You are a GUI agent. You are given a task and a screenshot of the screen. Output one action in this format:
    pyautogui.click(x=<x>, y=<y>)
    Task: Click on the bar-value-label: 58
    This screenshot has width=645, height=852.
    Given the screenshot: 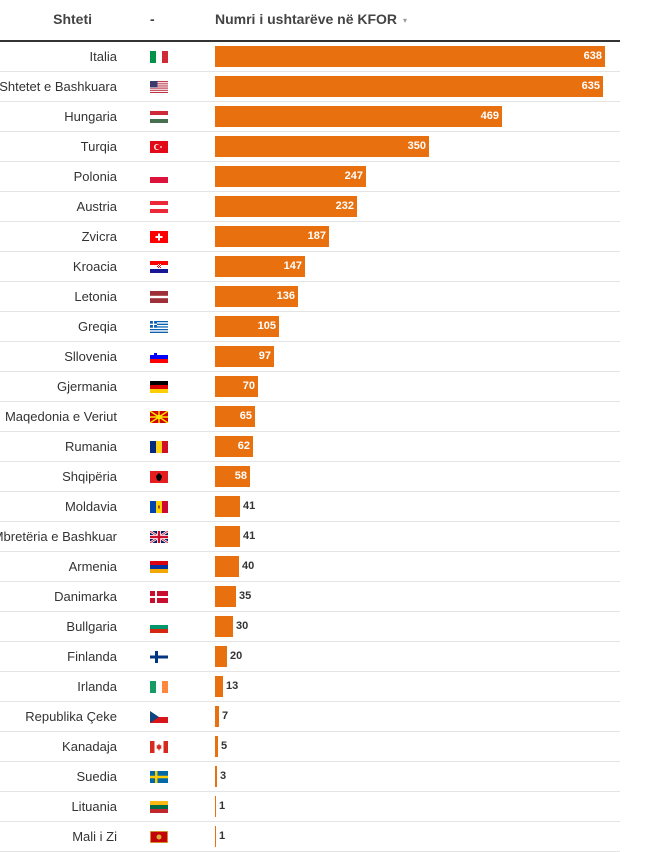 What is the action you would take?
    pyautogui.click(x=240, y=476)
    